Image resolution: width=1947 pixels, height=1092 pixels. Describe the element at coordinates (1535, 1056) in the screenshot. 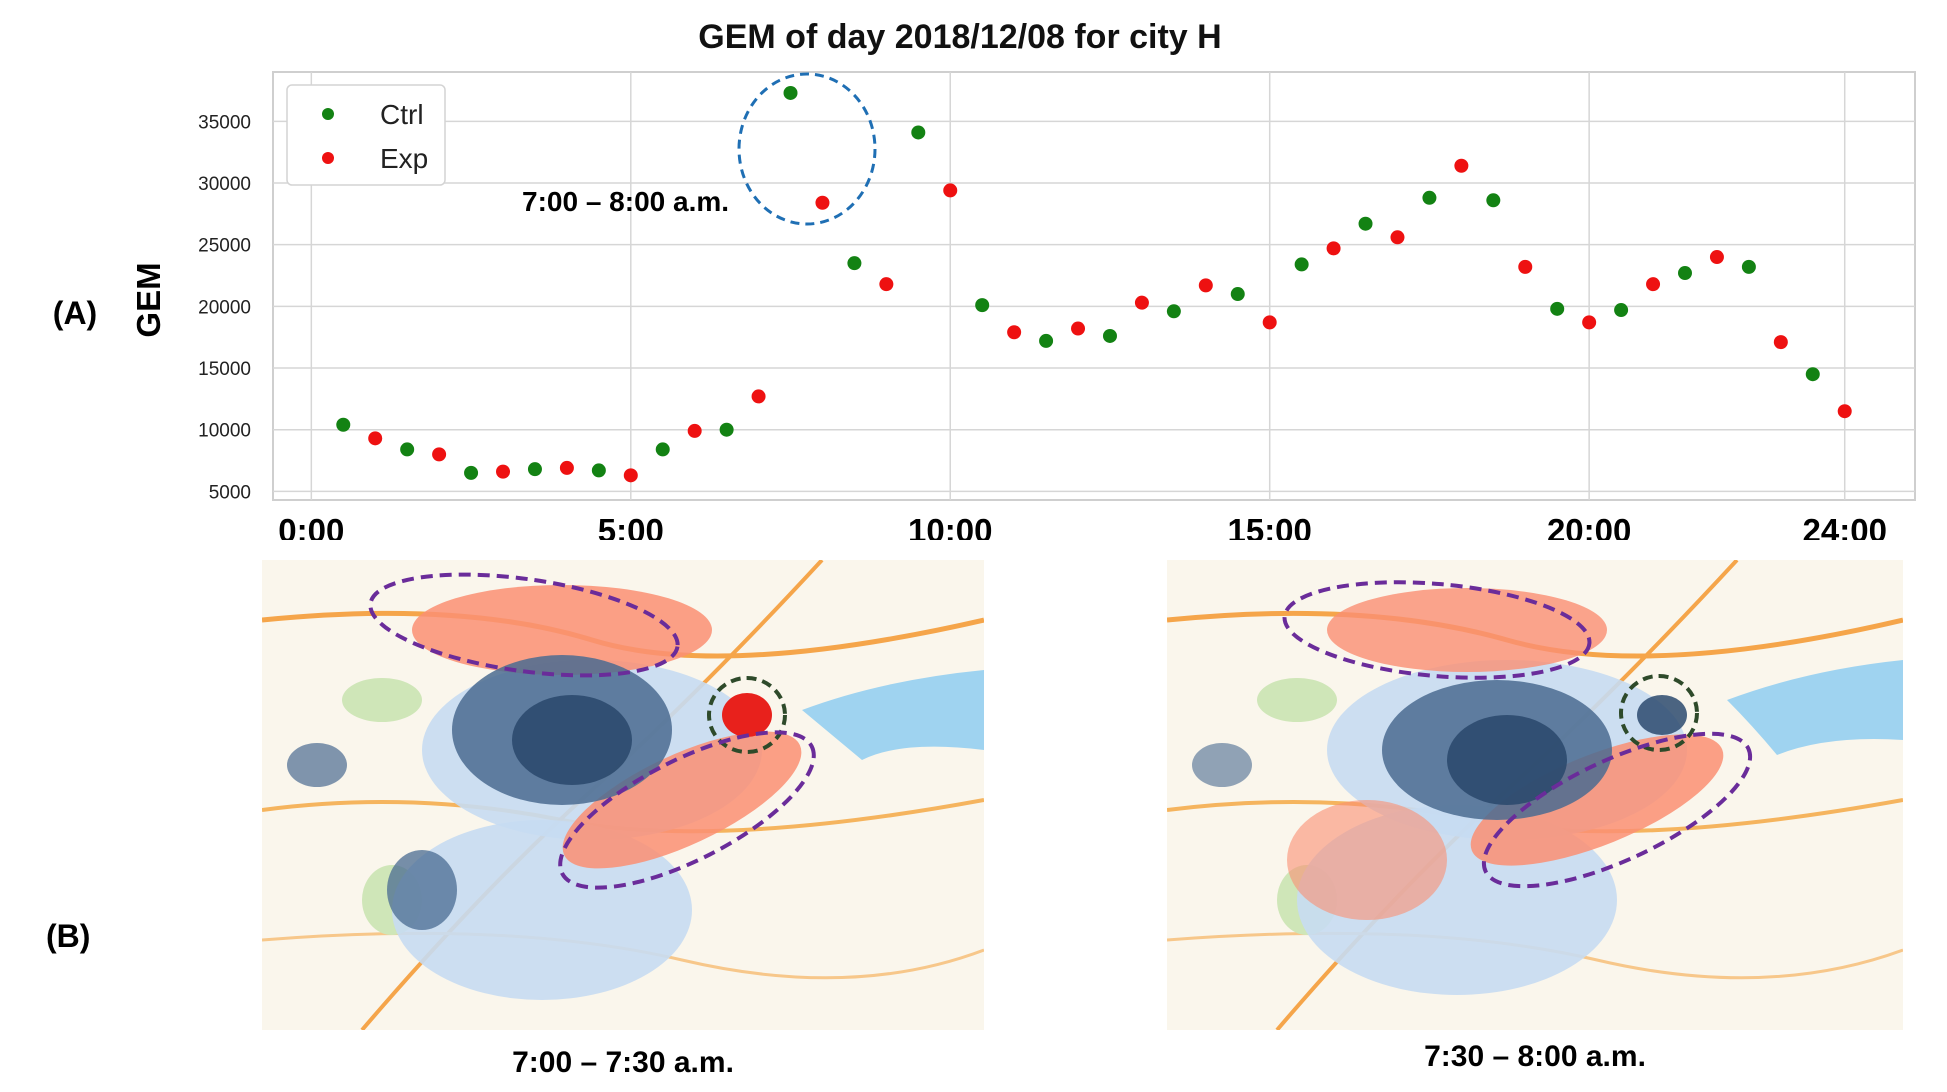

I see `map-caption-right: 7:30 – 8:00 a.m.` at that location.